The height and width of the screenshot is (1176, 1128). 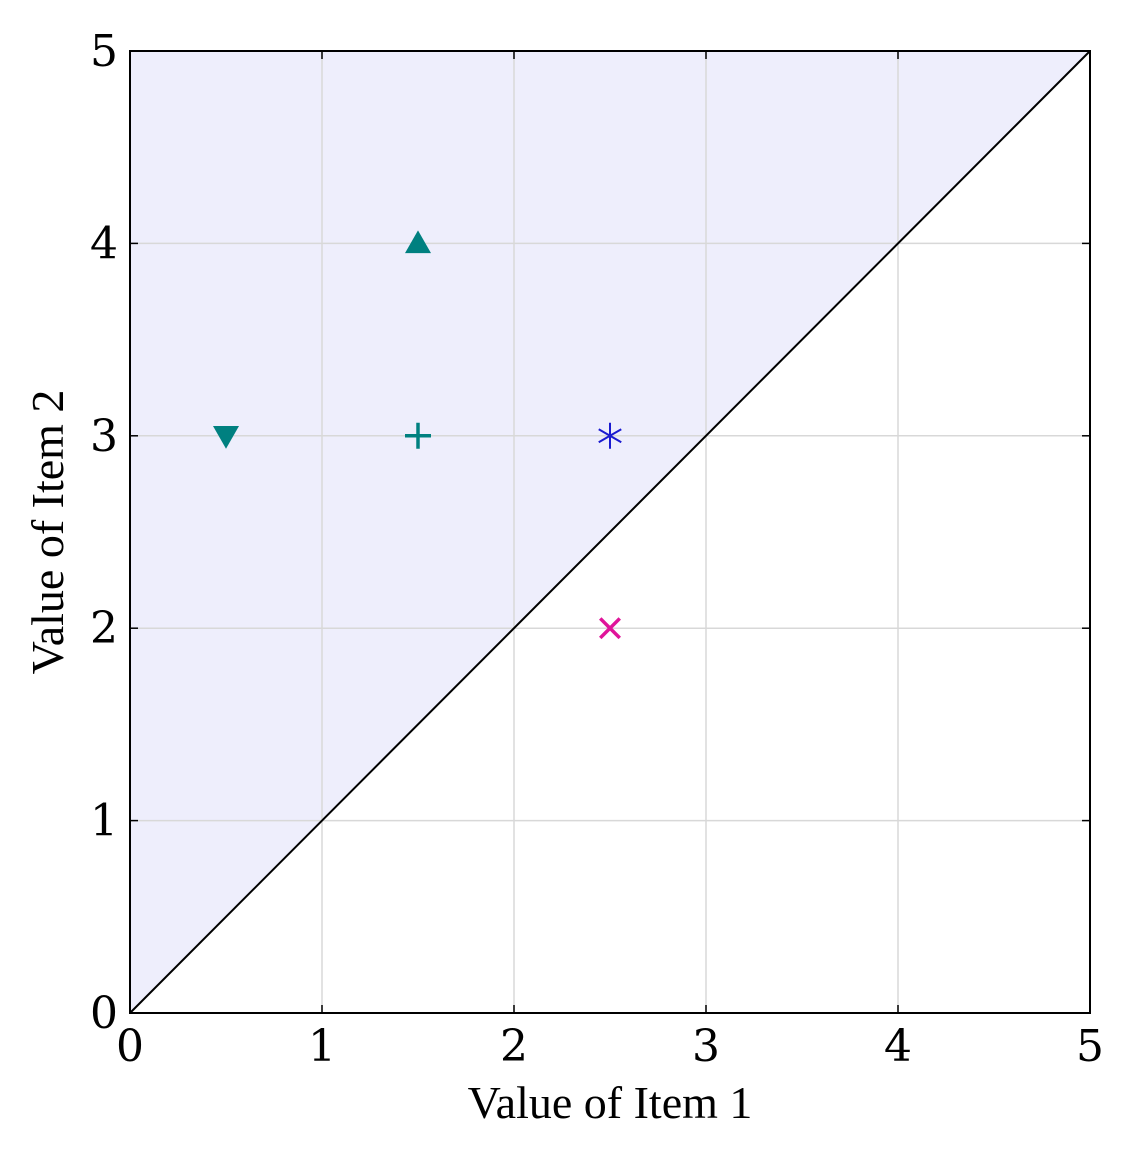 What do you see at coordinates (104, 436) in the screenshot?
I see `y-tick-label: 3` at bounding box center [104, 436].